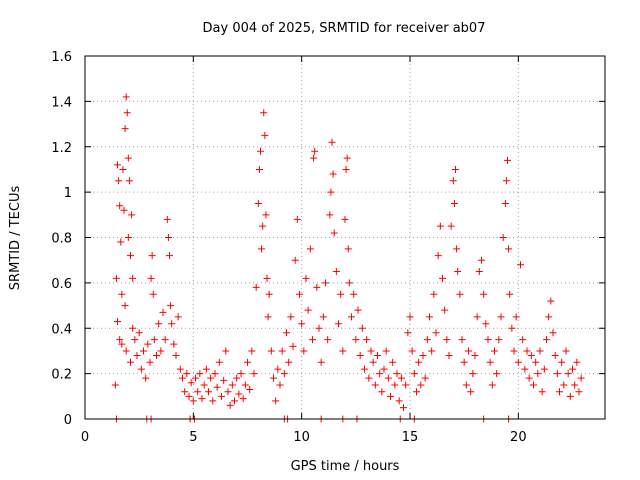 This screenshot has width=640, height=480. What do you see at coordinates (85, 437) in the screenshot?
I see `x-tick-label: 0` at bounding box center [85, 437].